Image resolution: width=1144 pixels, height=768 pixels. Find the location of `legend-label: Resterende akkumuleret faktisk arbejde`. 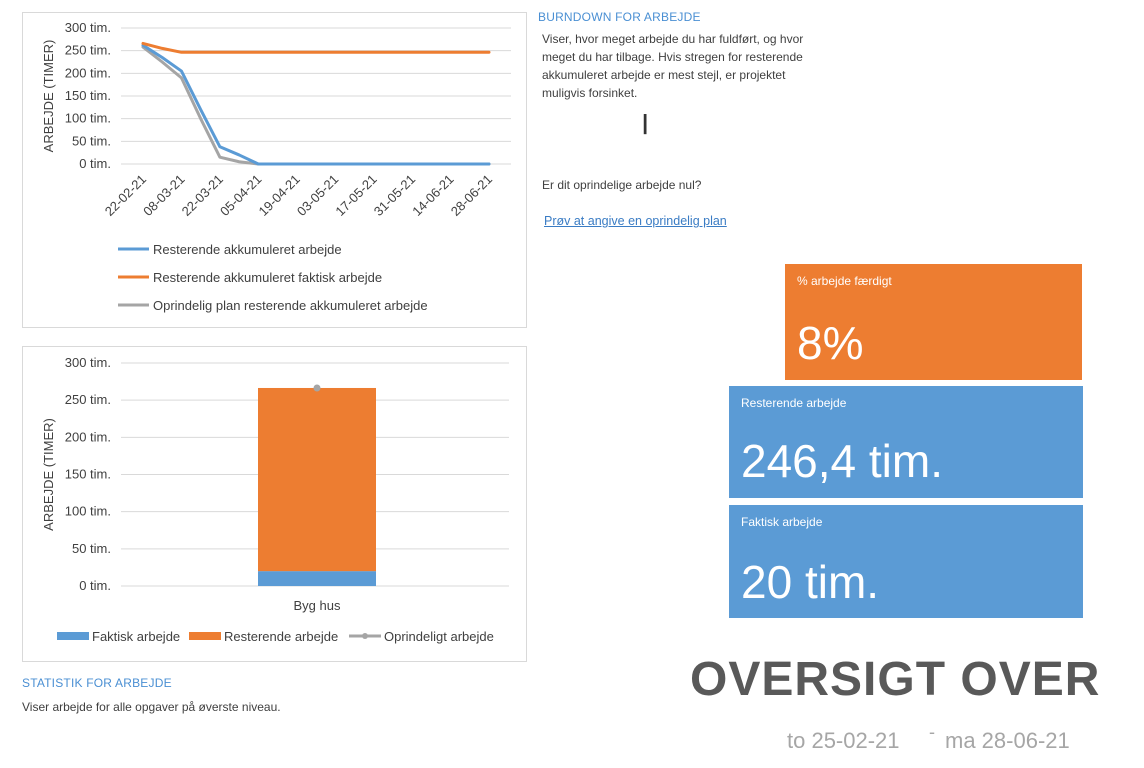

legend-label: Resterende akkumuleret faktisk arbejde is located at coordinates (267, 277).